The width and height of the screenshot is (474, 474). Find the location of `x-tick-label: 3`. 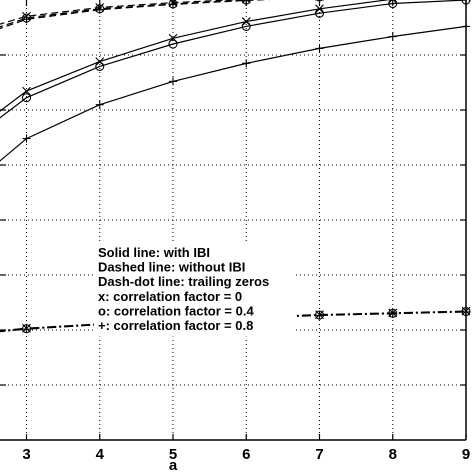

x-tick-label: 3 is located at coordinates (26, 454).